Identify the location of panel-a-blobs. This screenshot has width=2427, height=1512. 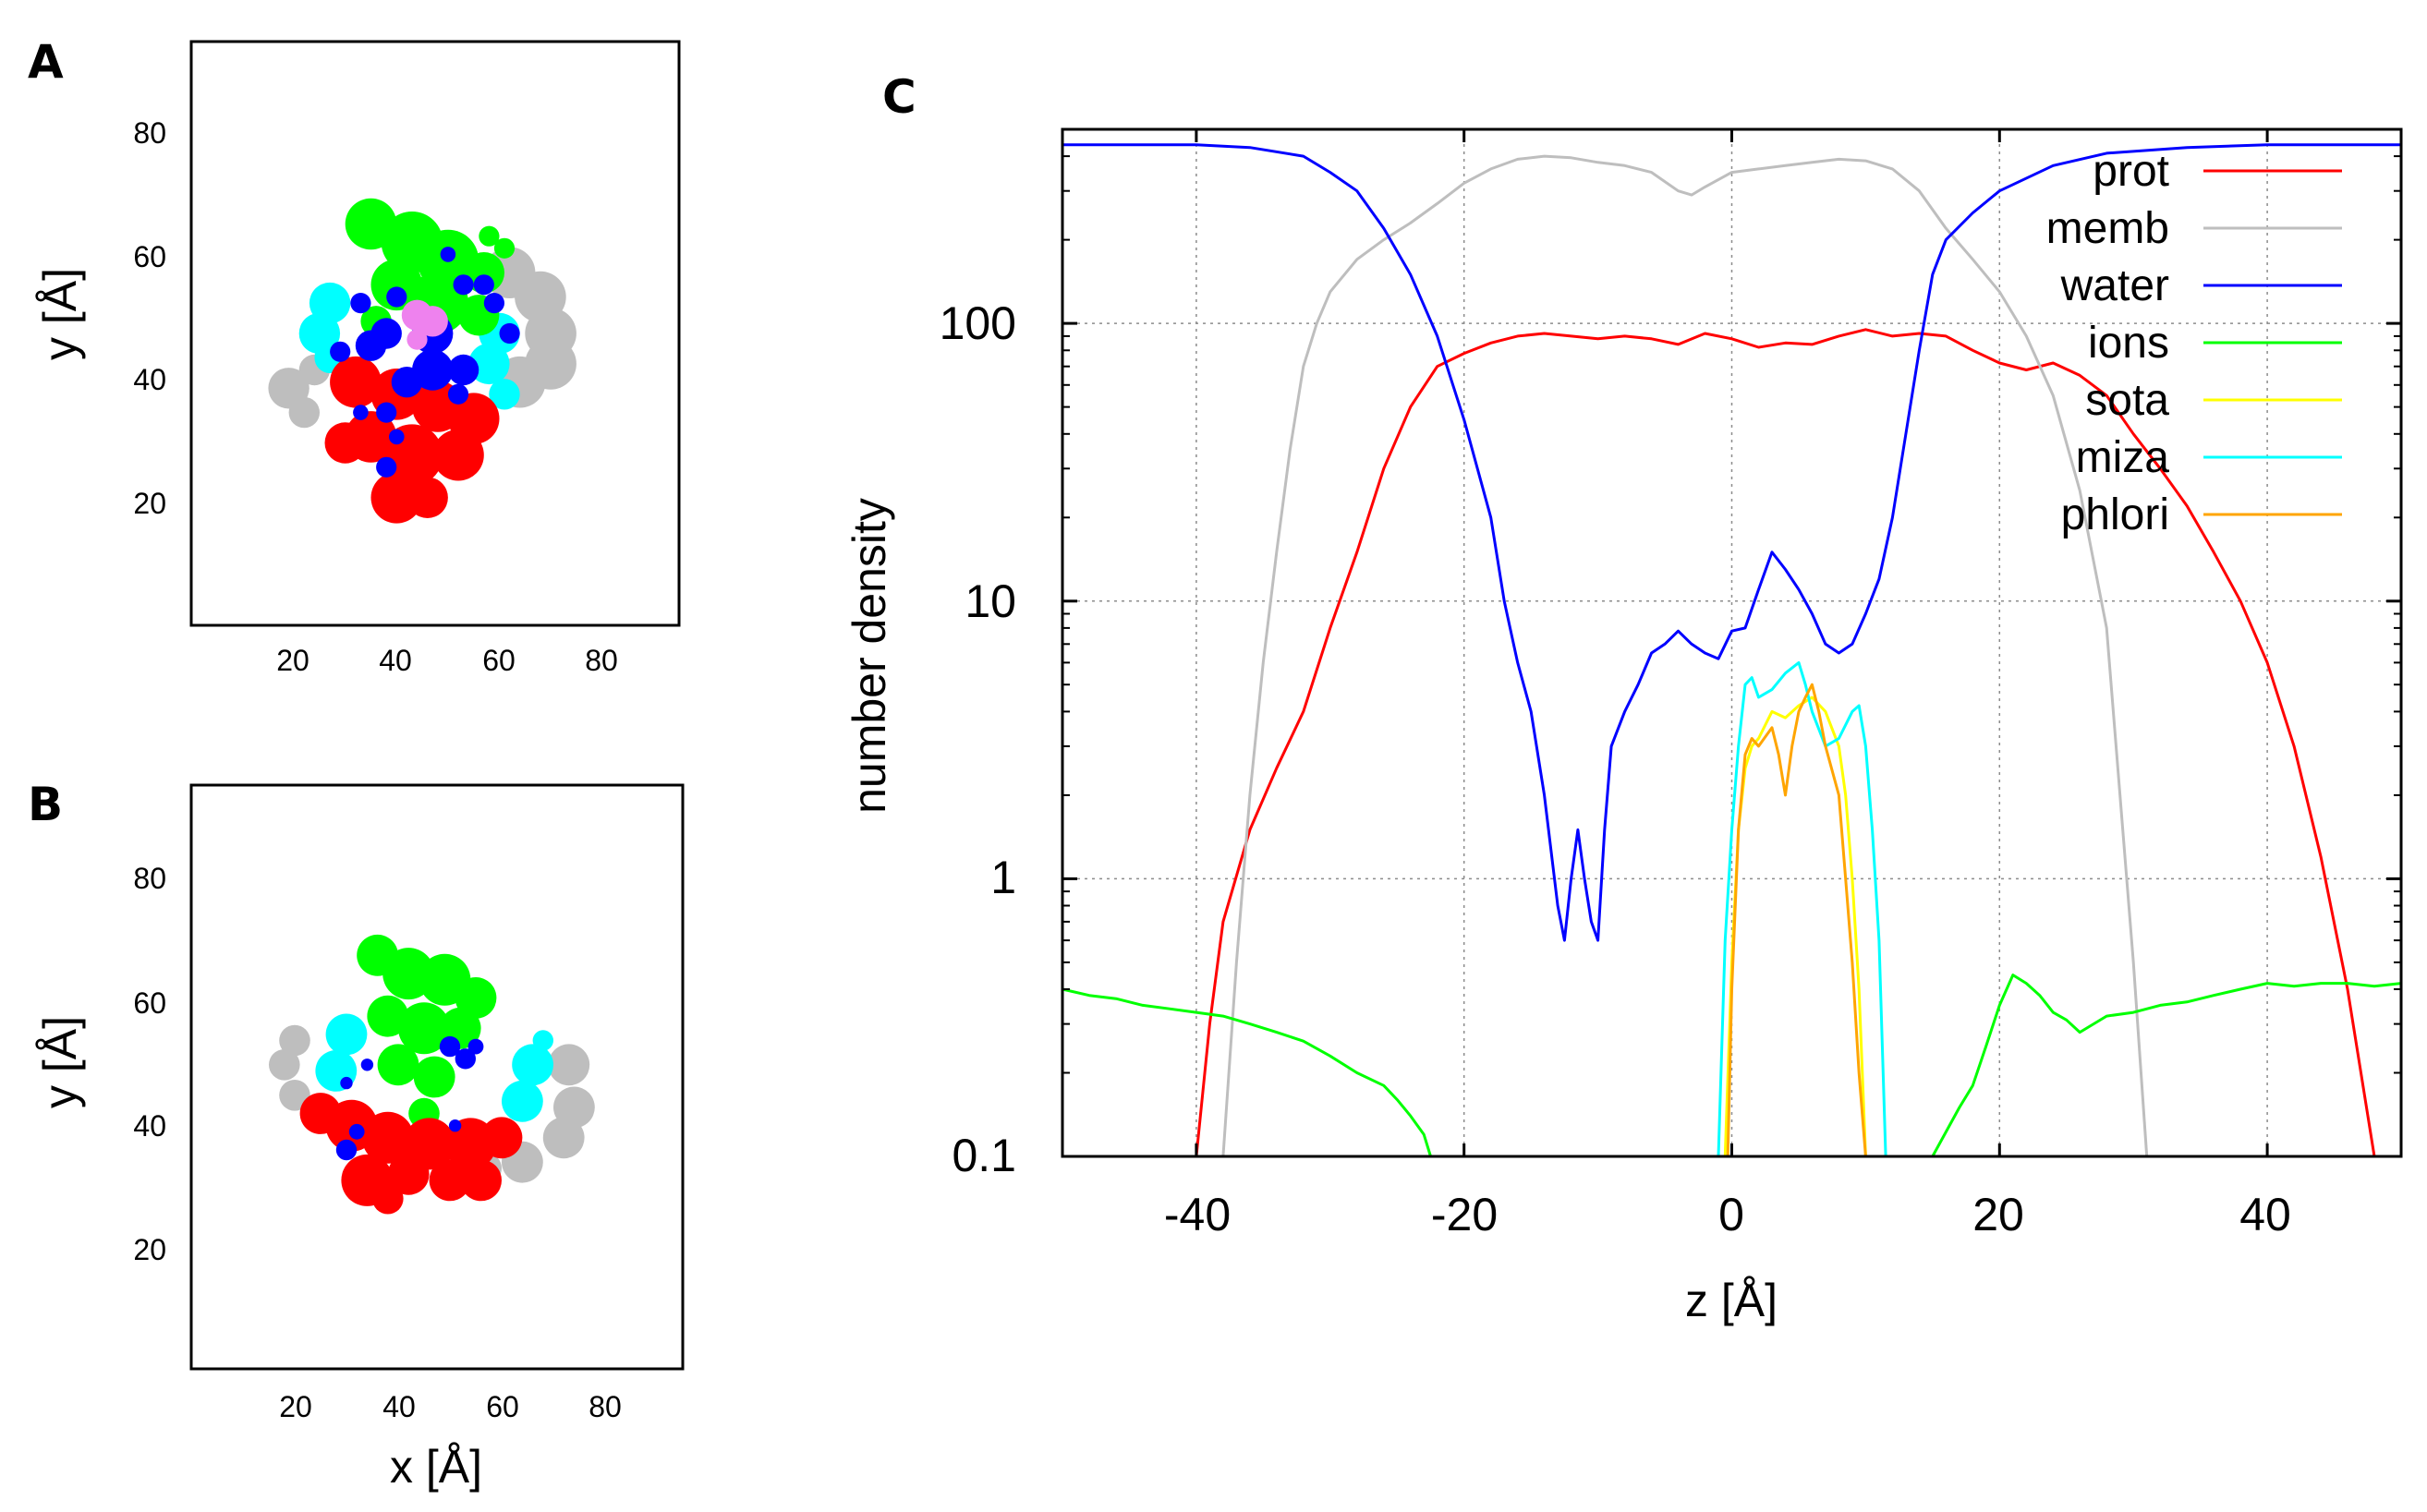
(422, 361).